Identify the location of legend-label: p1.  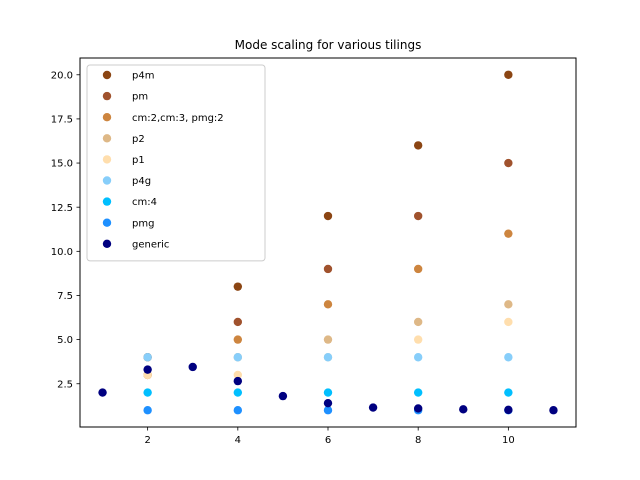
(138, 160).